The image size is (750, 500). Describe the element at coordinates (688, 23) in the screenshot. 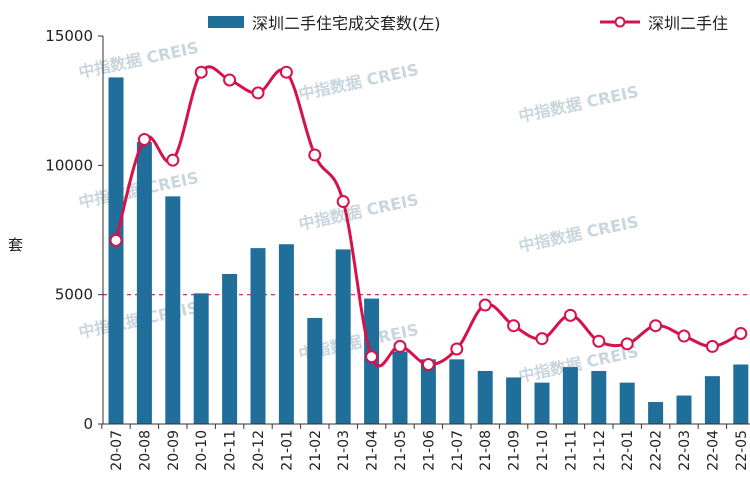

I see `legend-line-label: 深圳二手住` at that location.